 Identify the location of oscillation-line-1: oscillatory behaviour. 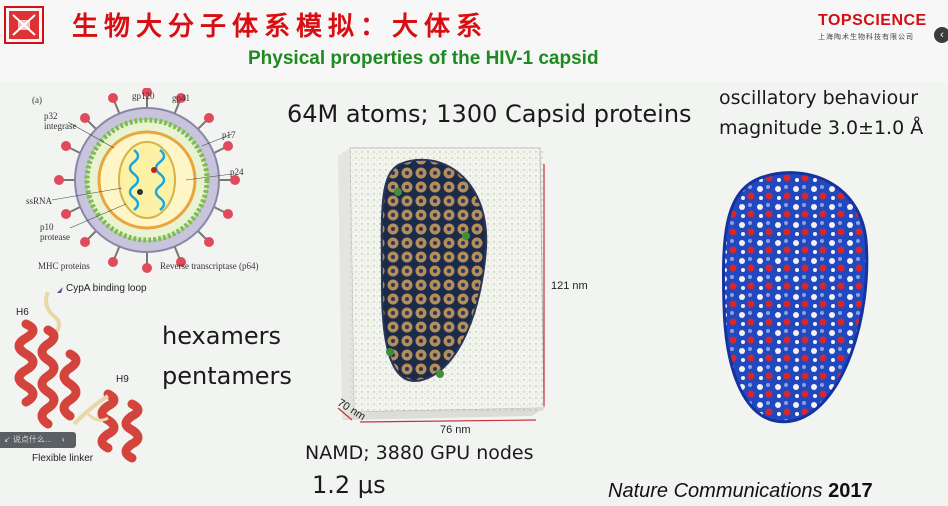
(819, 98).